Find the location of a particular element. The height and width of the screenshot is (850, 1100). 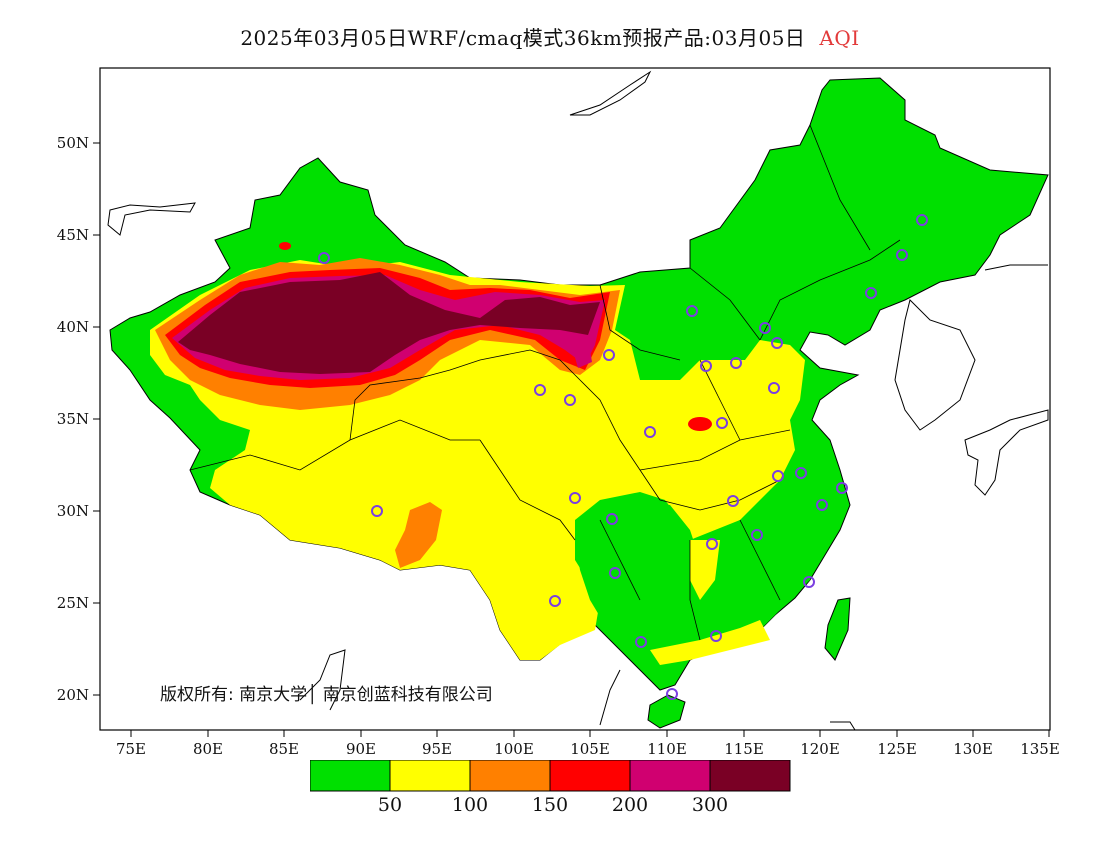

lon-label: 115E is located at coordinates (744, 749).